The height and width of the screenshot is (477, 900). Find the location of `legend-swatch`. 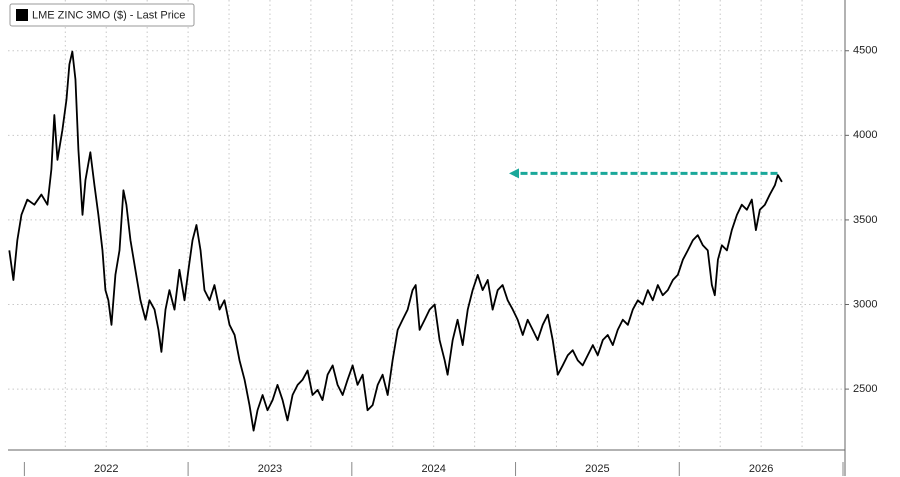

legend-swatch is located at coordinates (22, 15).